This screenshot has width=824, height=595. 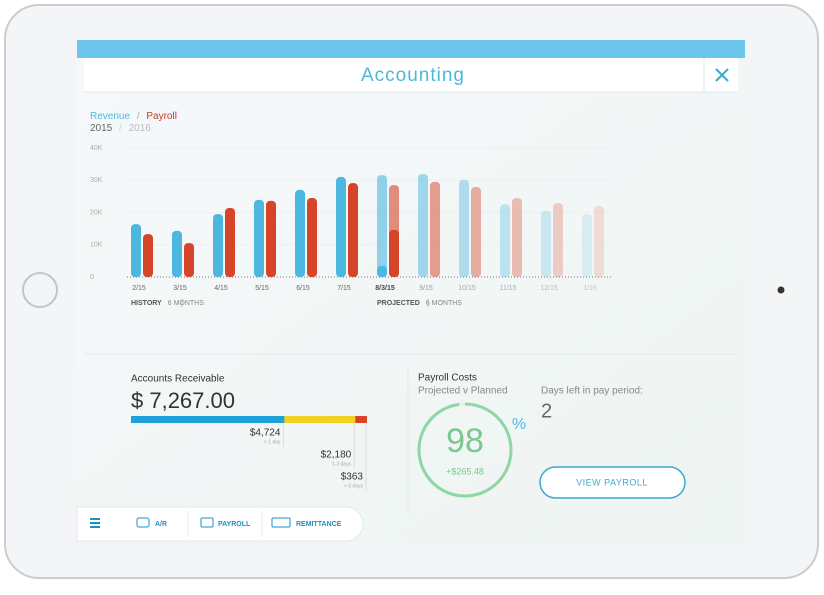 I want to click on y-tick-label: 0, so click(x=92, y=277).